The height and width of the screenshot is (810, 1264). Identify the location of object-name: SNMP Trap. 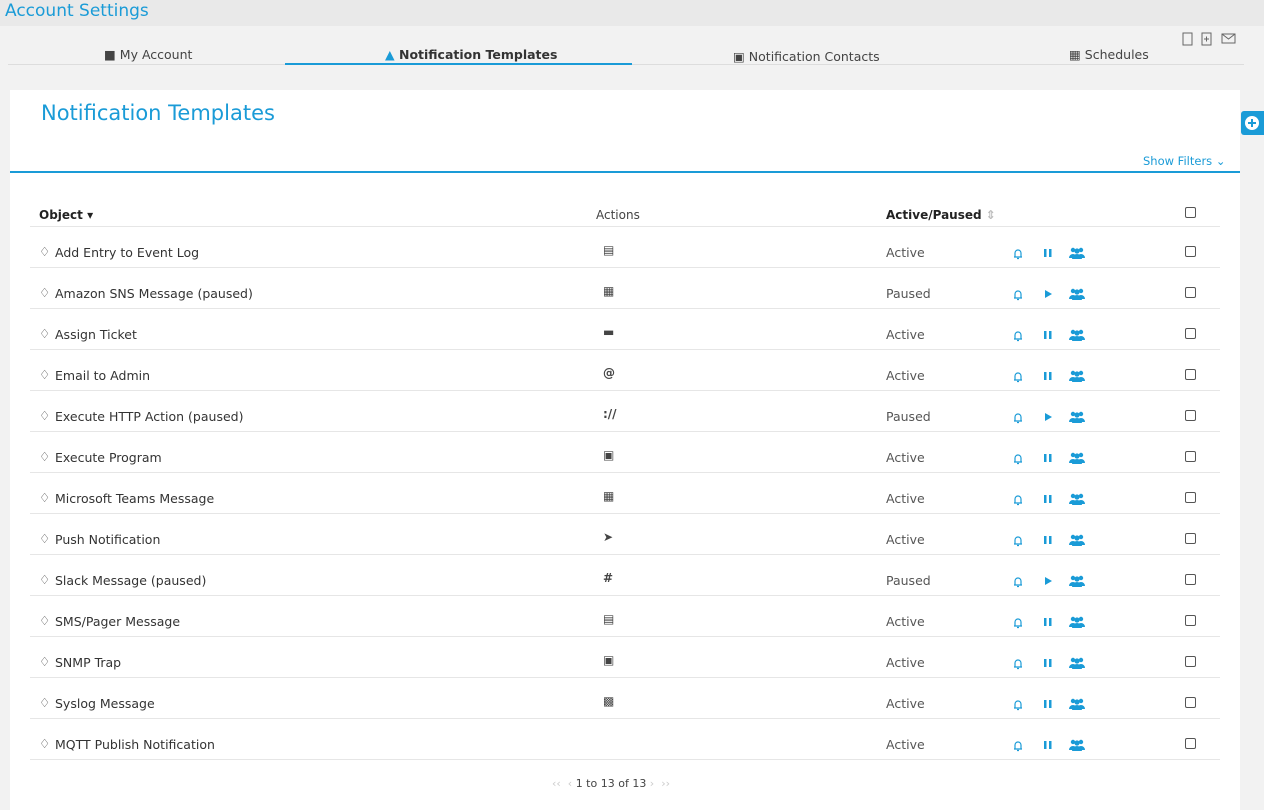
(88, 662).